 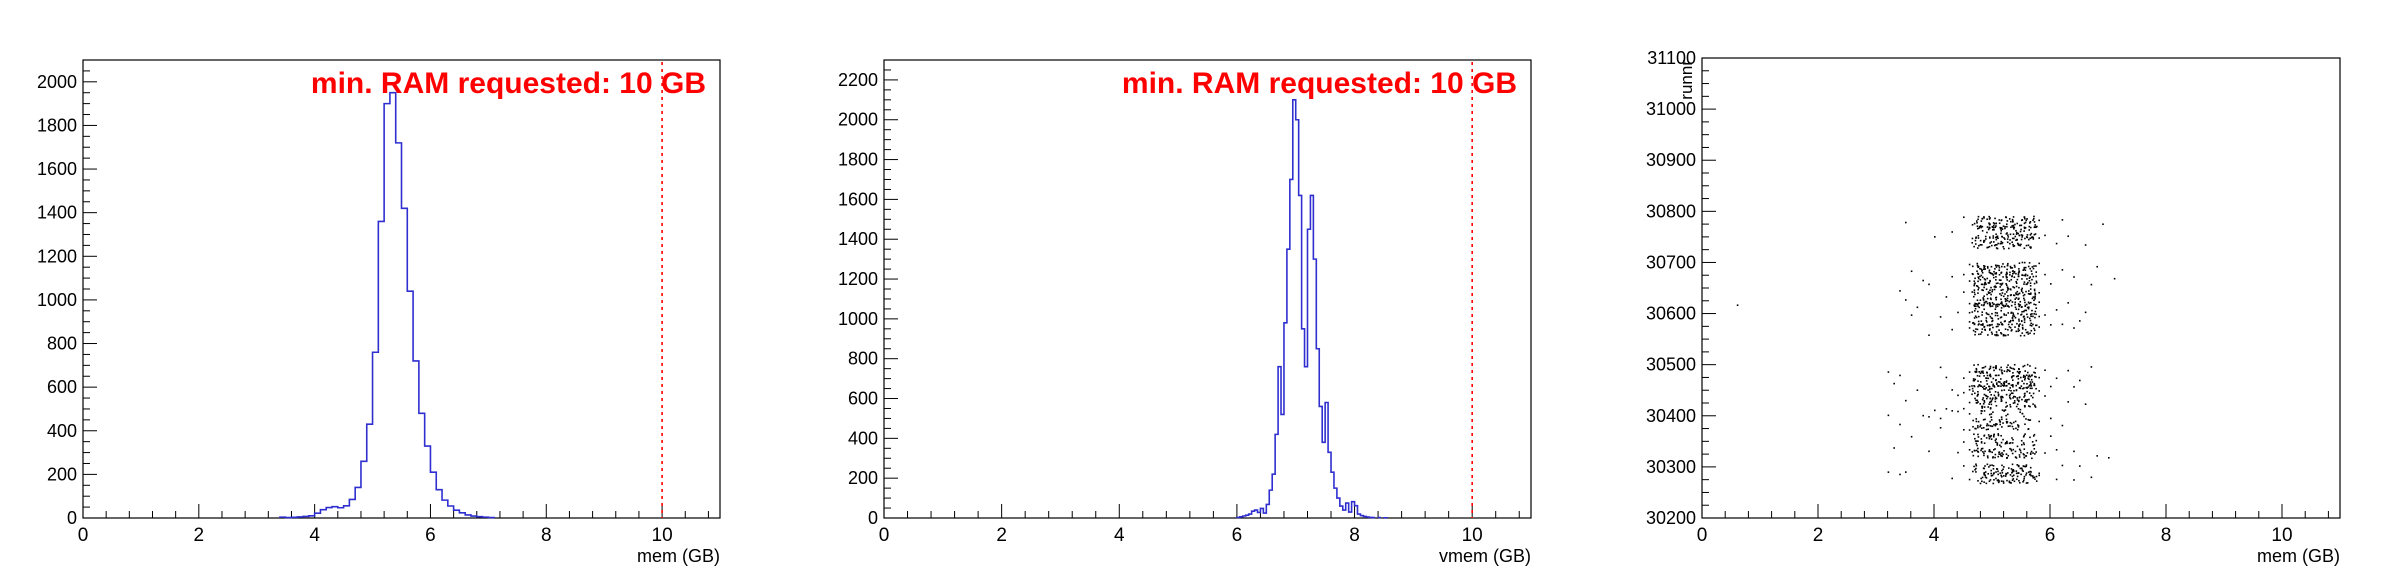 I want to click on y-tick-label: 0, so click(x=873, y=518).